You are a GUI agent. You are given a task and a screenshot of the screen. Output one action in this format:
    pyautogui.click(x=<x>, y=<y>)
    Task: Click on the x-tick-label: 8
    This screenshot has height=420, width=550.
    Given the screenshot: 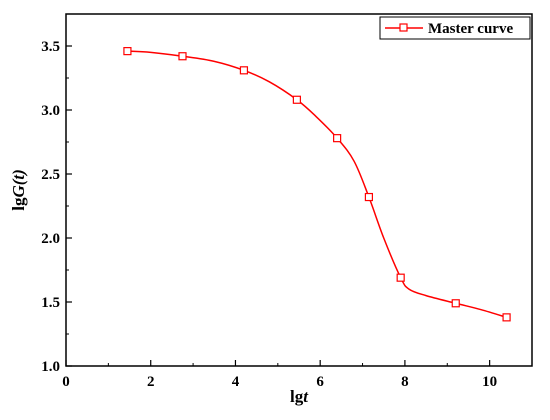 What is the action you would take?
    pyautogui.click(x=405, y=382)
    